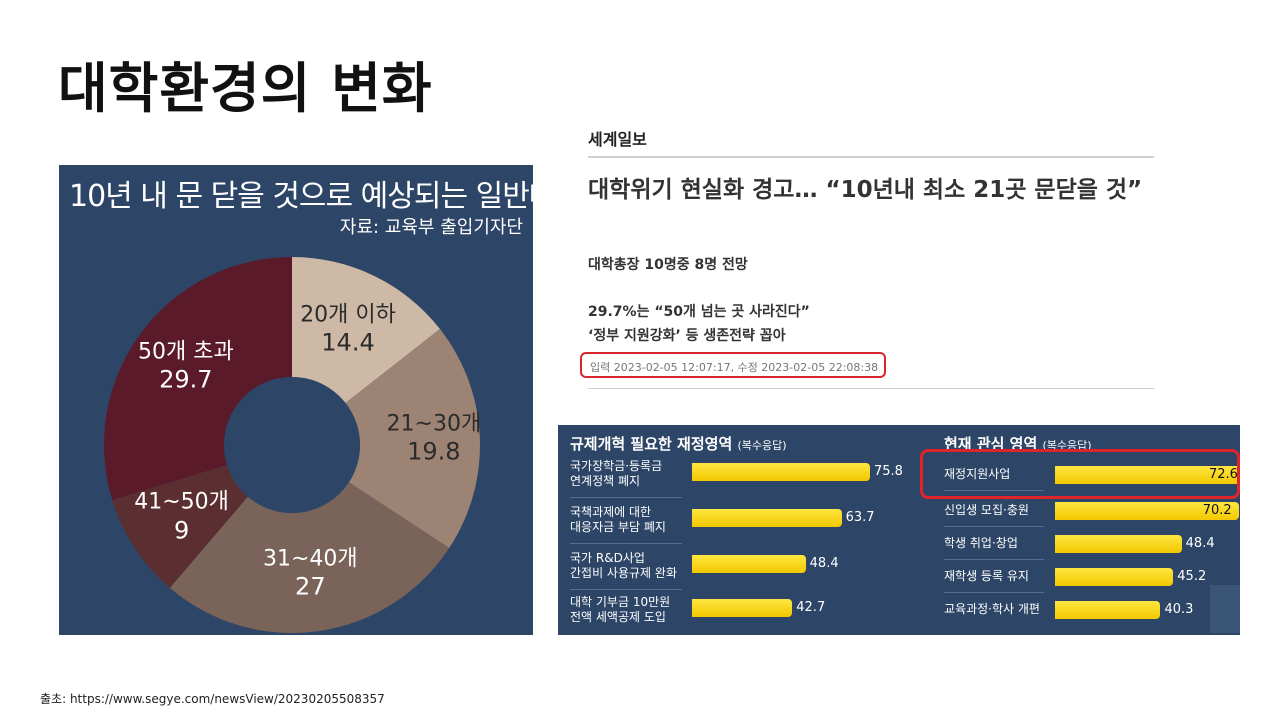  What do you see at coordinates (620, 602) in the screenshot?
I see `left-bar-label-line: 대학 기부금 10만원` at bounding box center [620, 602].